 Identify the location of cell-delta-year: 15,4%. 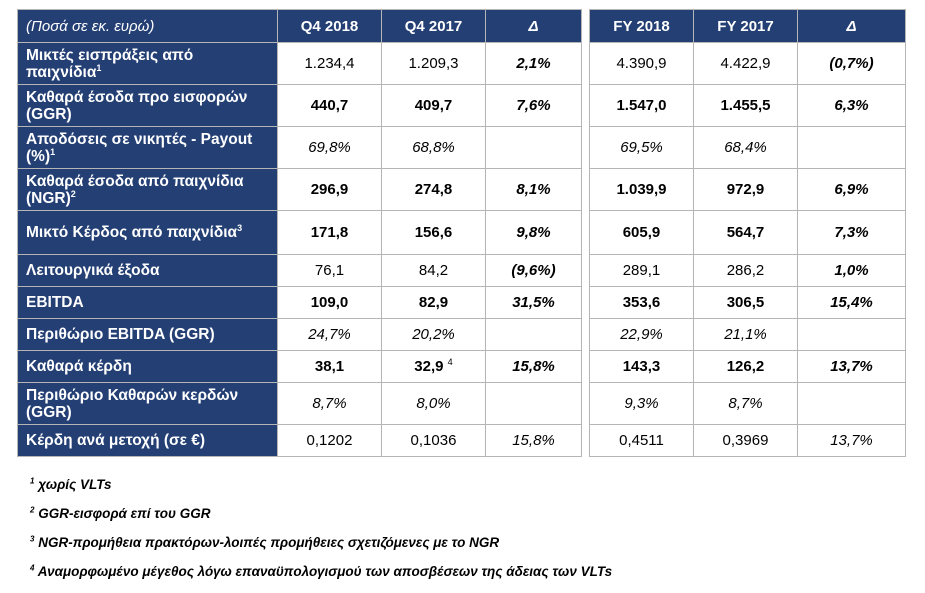
(851, 302).